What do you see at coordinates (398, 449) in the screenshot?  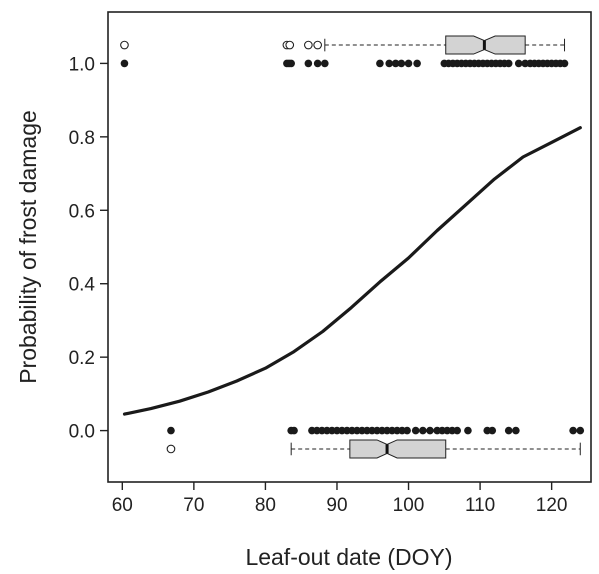 I see `boxplot-undamaged-box` at bounding box center [398, 449].